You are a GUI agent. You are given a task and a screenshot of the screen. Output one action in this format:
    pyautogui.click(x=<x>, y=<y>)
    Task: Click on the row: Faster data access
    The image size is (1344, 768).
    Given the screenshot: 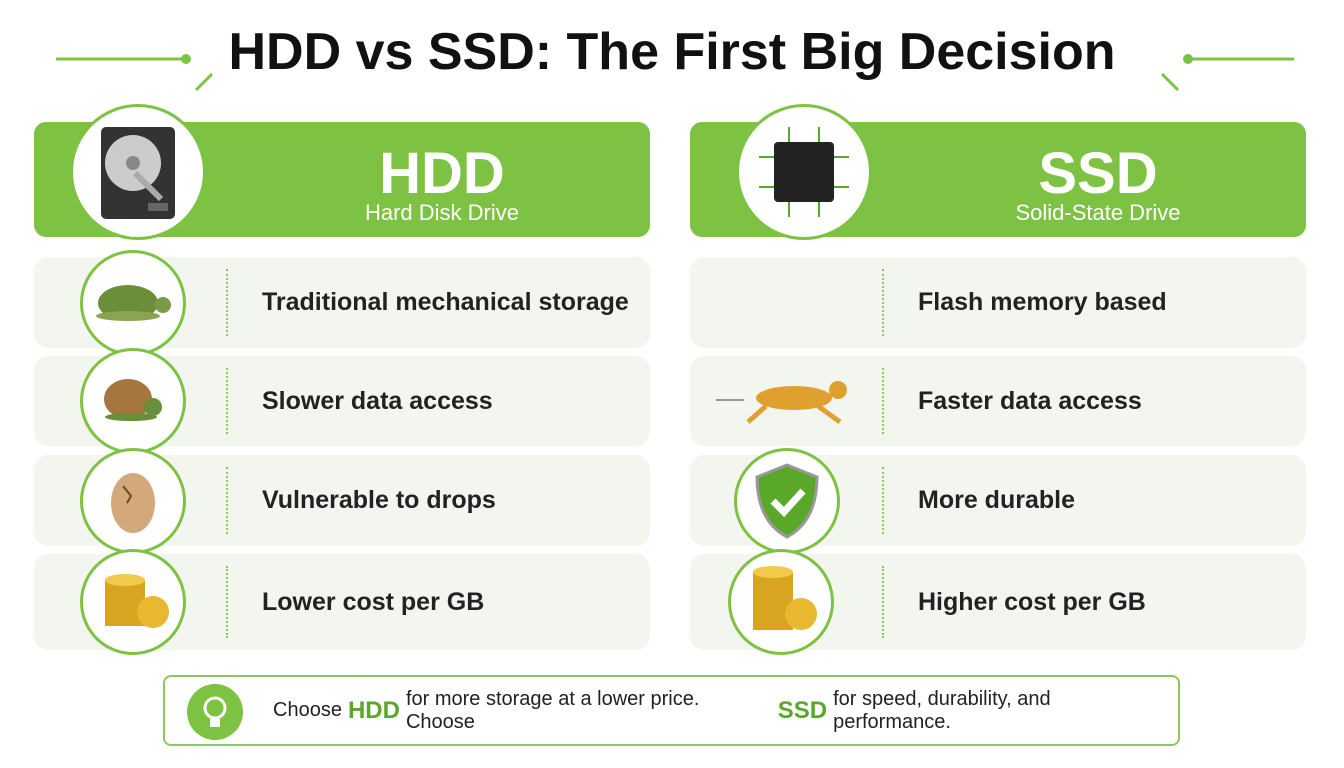 What is the action you would take?
    pyautogui.click(x=998, y=401)
    